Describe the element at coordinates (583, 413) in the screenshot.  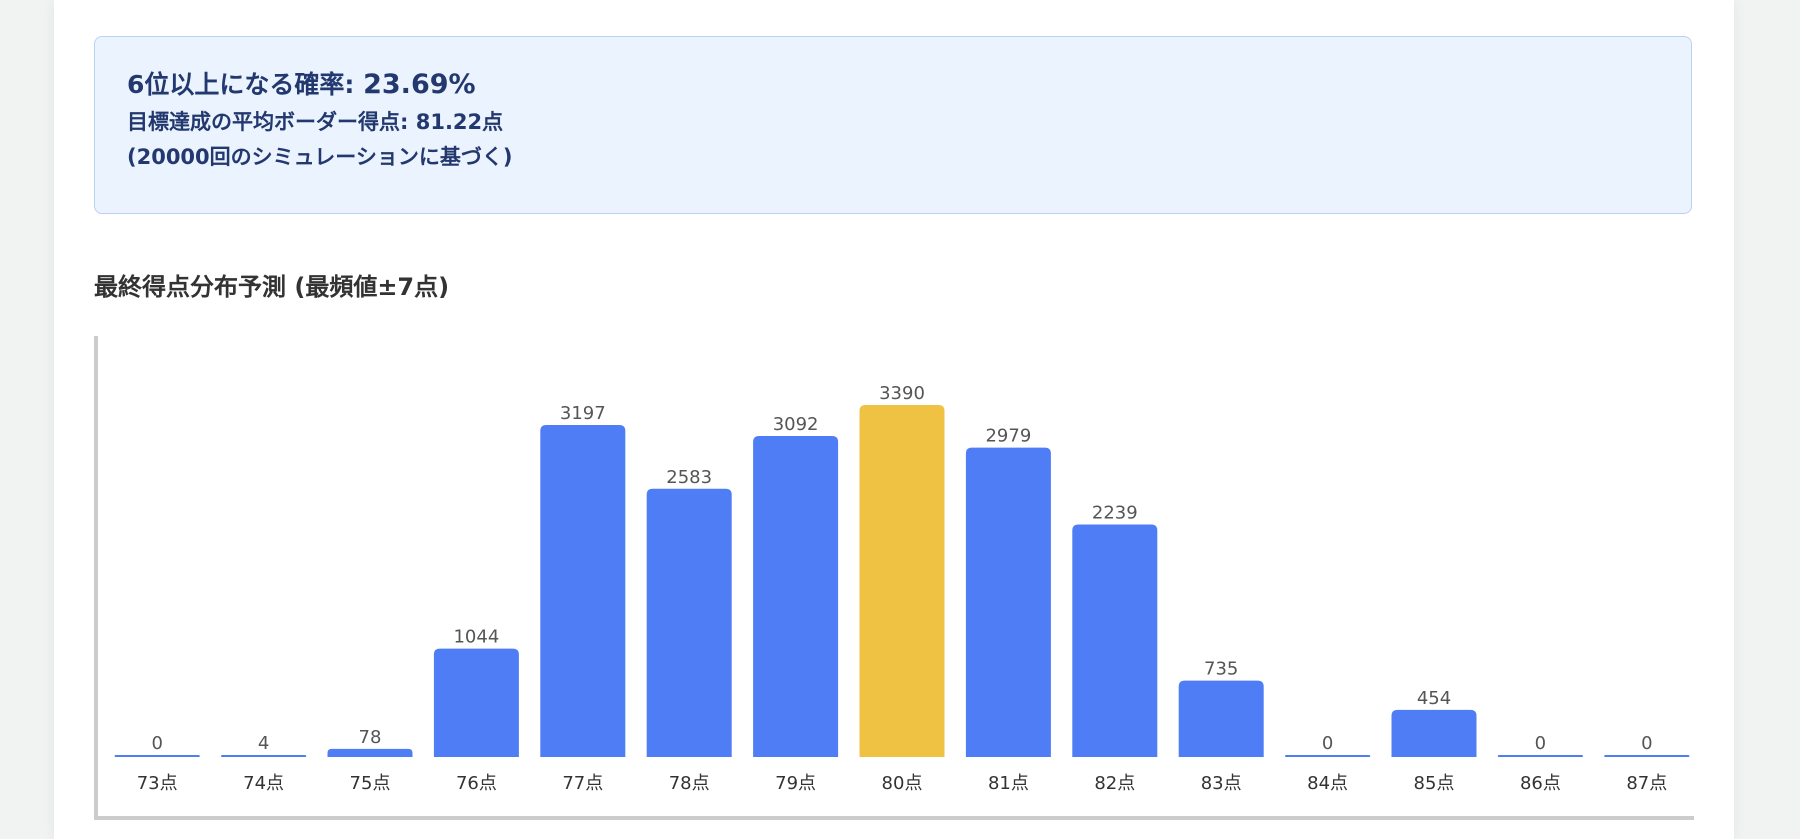
I see `bar-value-label: 3197` at that location.